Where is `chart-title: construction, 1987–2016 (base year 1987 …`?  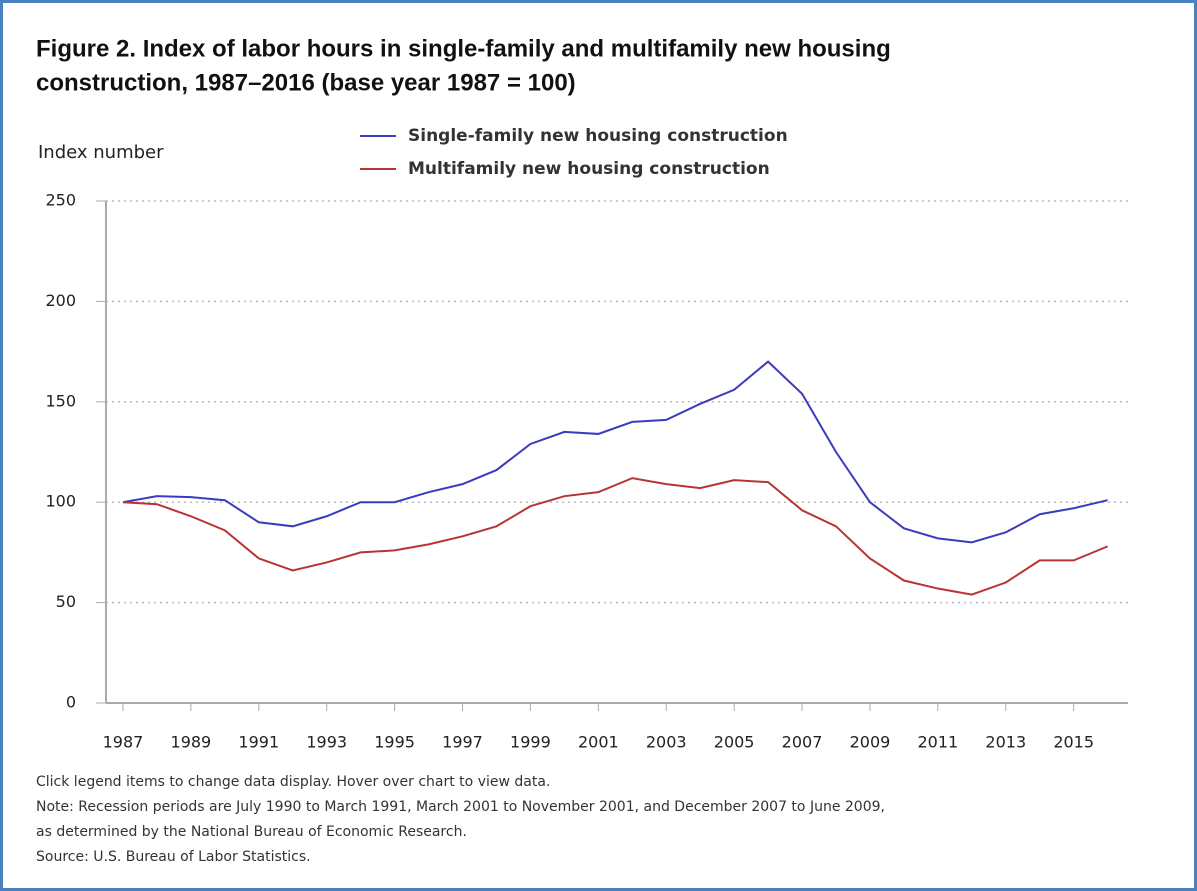 chart-title: construction, 1987–2016 (base year 1987 … is located at coordinates (306, 82).